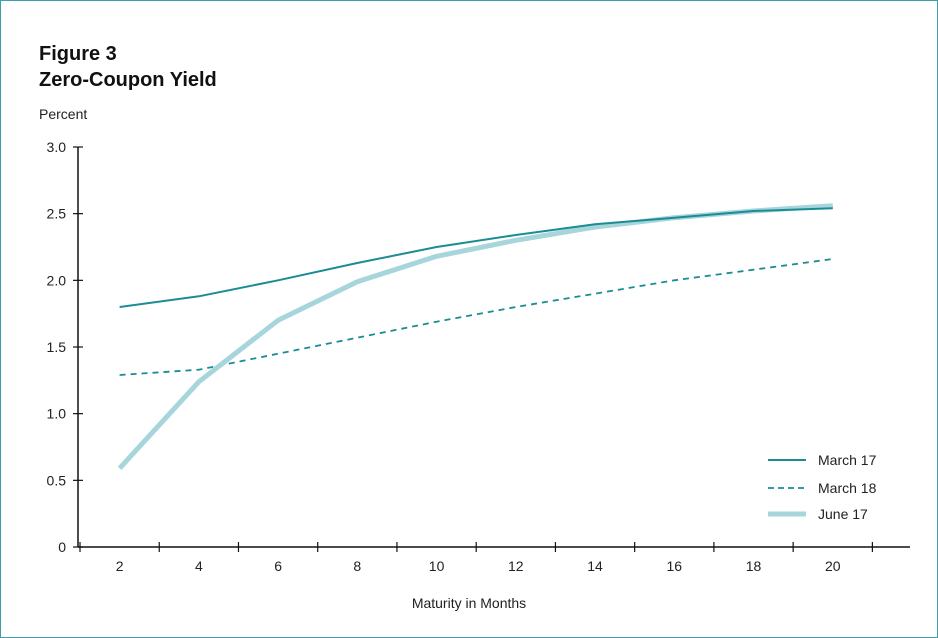 The width and height of the screenshot is (938, 638). What do you see at coordinates (128, 80) in the screenshot?
I see `chart-title: Zero-Coupon Yield` at bounding box center [128, 80].